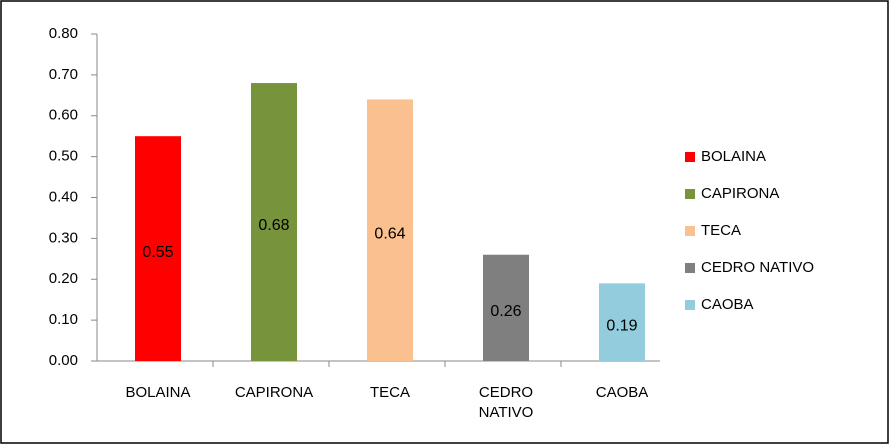 This screenshot has width=890, height=445. I want to click on y-tick-label: 0.10, so click(63, 319).